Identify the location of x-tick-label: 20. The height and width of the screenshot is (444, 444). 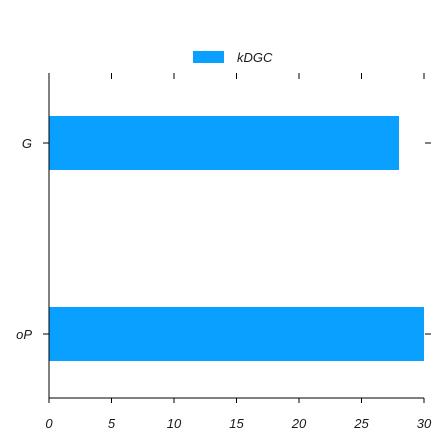
(299, 423).